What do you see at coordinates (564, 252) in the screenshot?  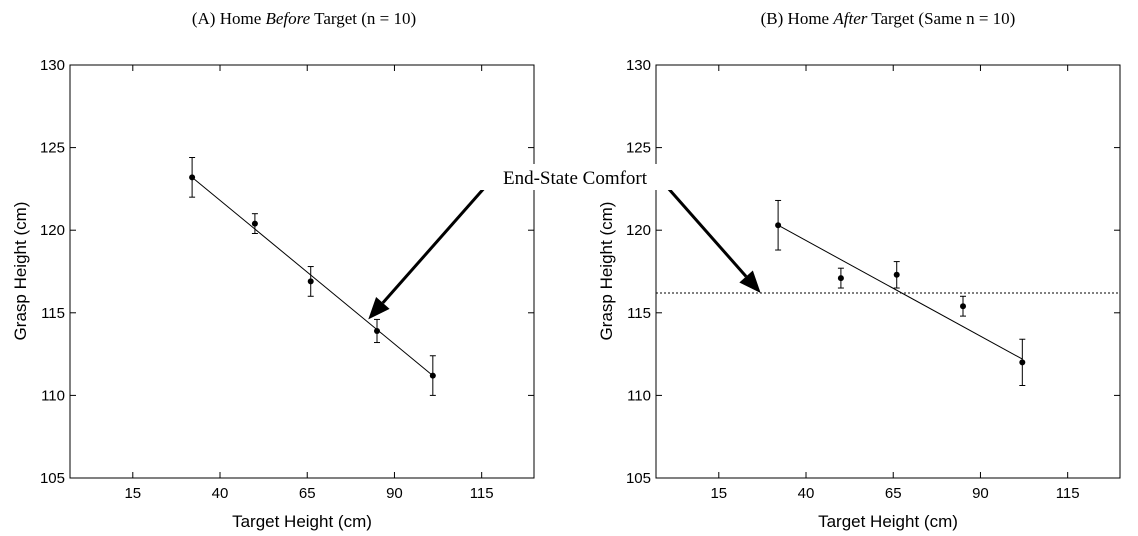 I see `annotation-arrows` at bounding box center [564, 252].